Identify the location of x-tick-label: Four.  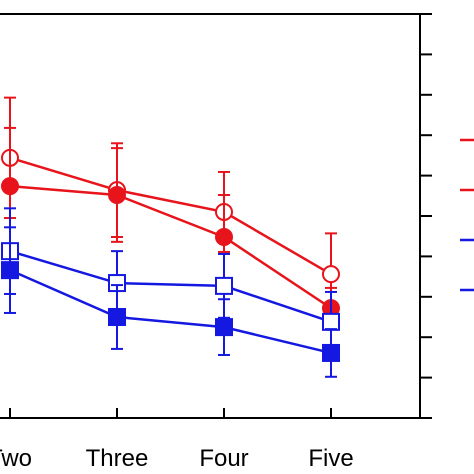
(223, 458).